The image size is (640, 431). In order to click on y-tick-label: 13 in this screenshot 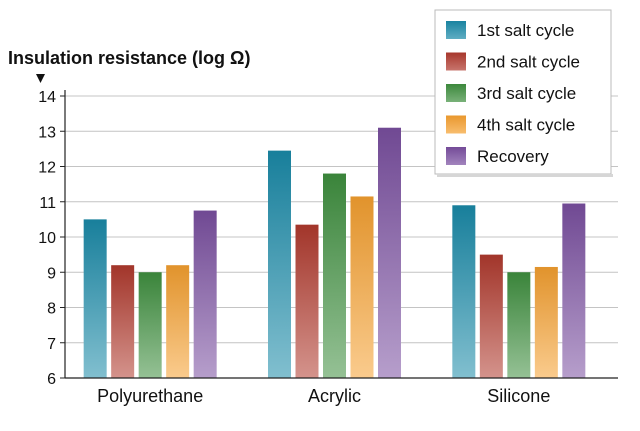, I will do `click(47, 132)`.